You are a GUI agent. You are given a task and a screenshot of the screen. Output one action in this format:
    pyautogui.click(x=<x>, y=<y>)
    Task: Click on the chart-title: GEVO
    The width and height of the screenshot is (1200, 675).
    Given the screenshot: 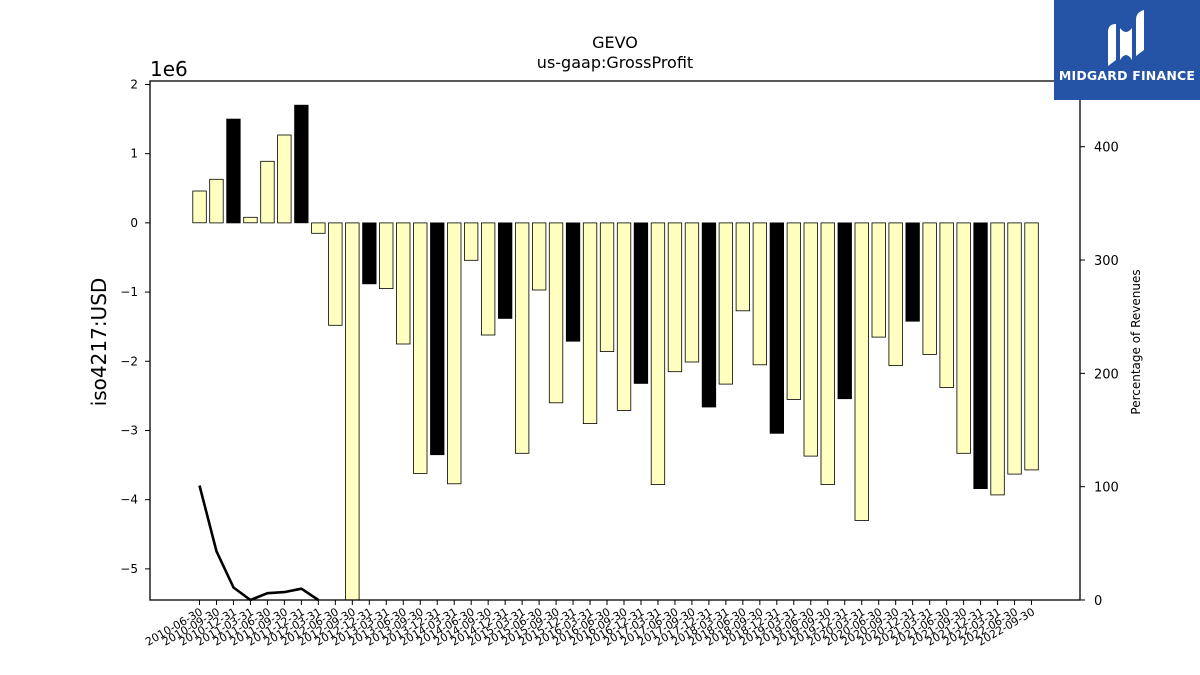 What is the action you would take?
    pyautogui.click(x=615, y=42)
    